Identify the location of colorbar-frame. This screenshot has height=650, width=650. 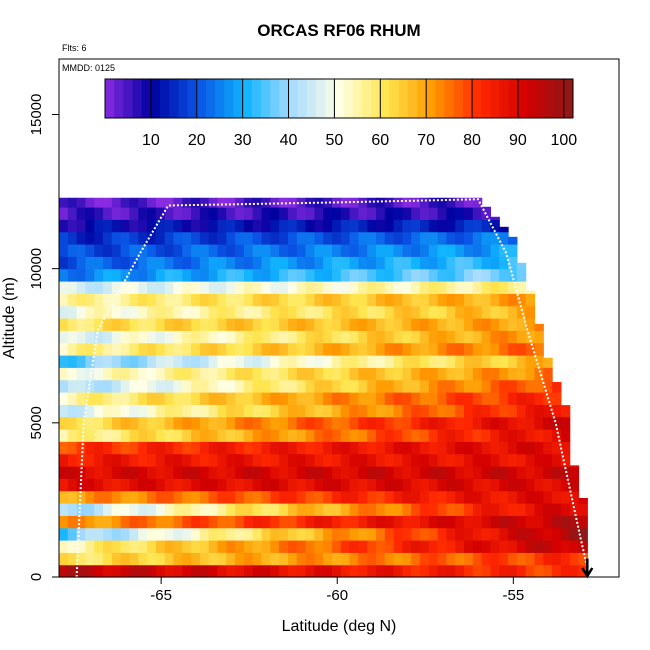
(339, 98).